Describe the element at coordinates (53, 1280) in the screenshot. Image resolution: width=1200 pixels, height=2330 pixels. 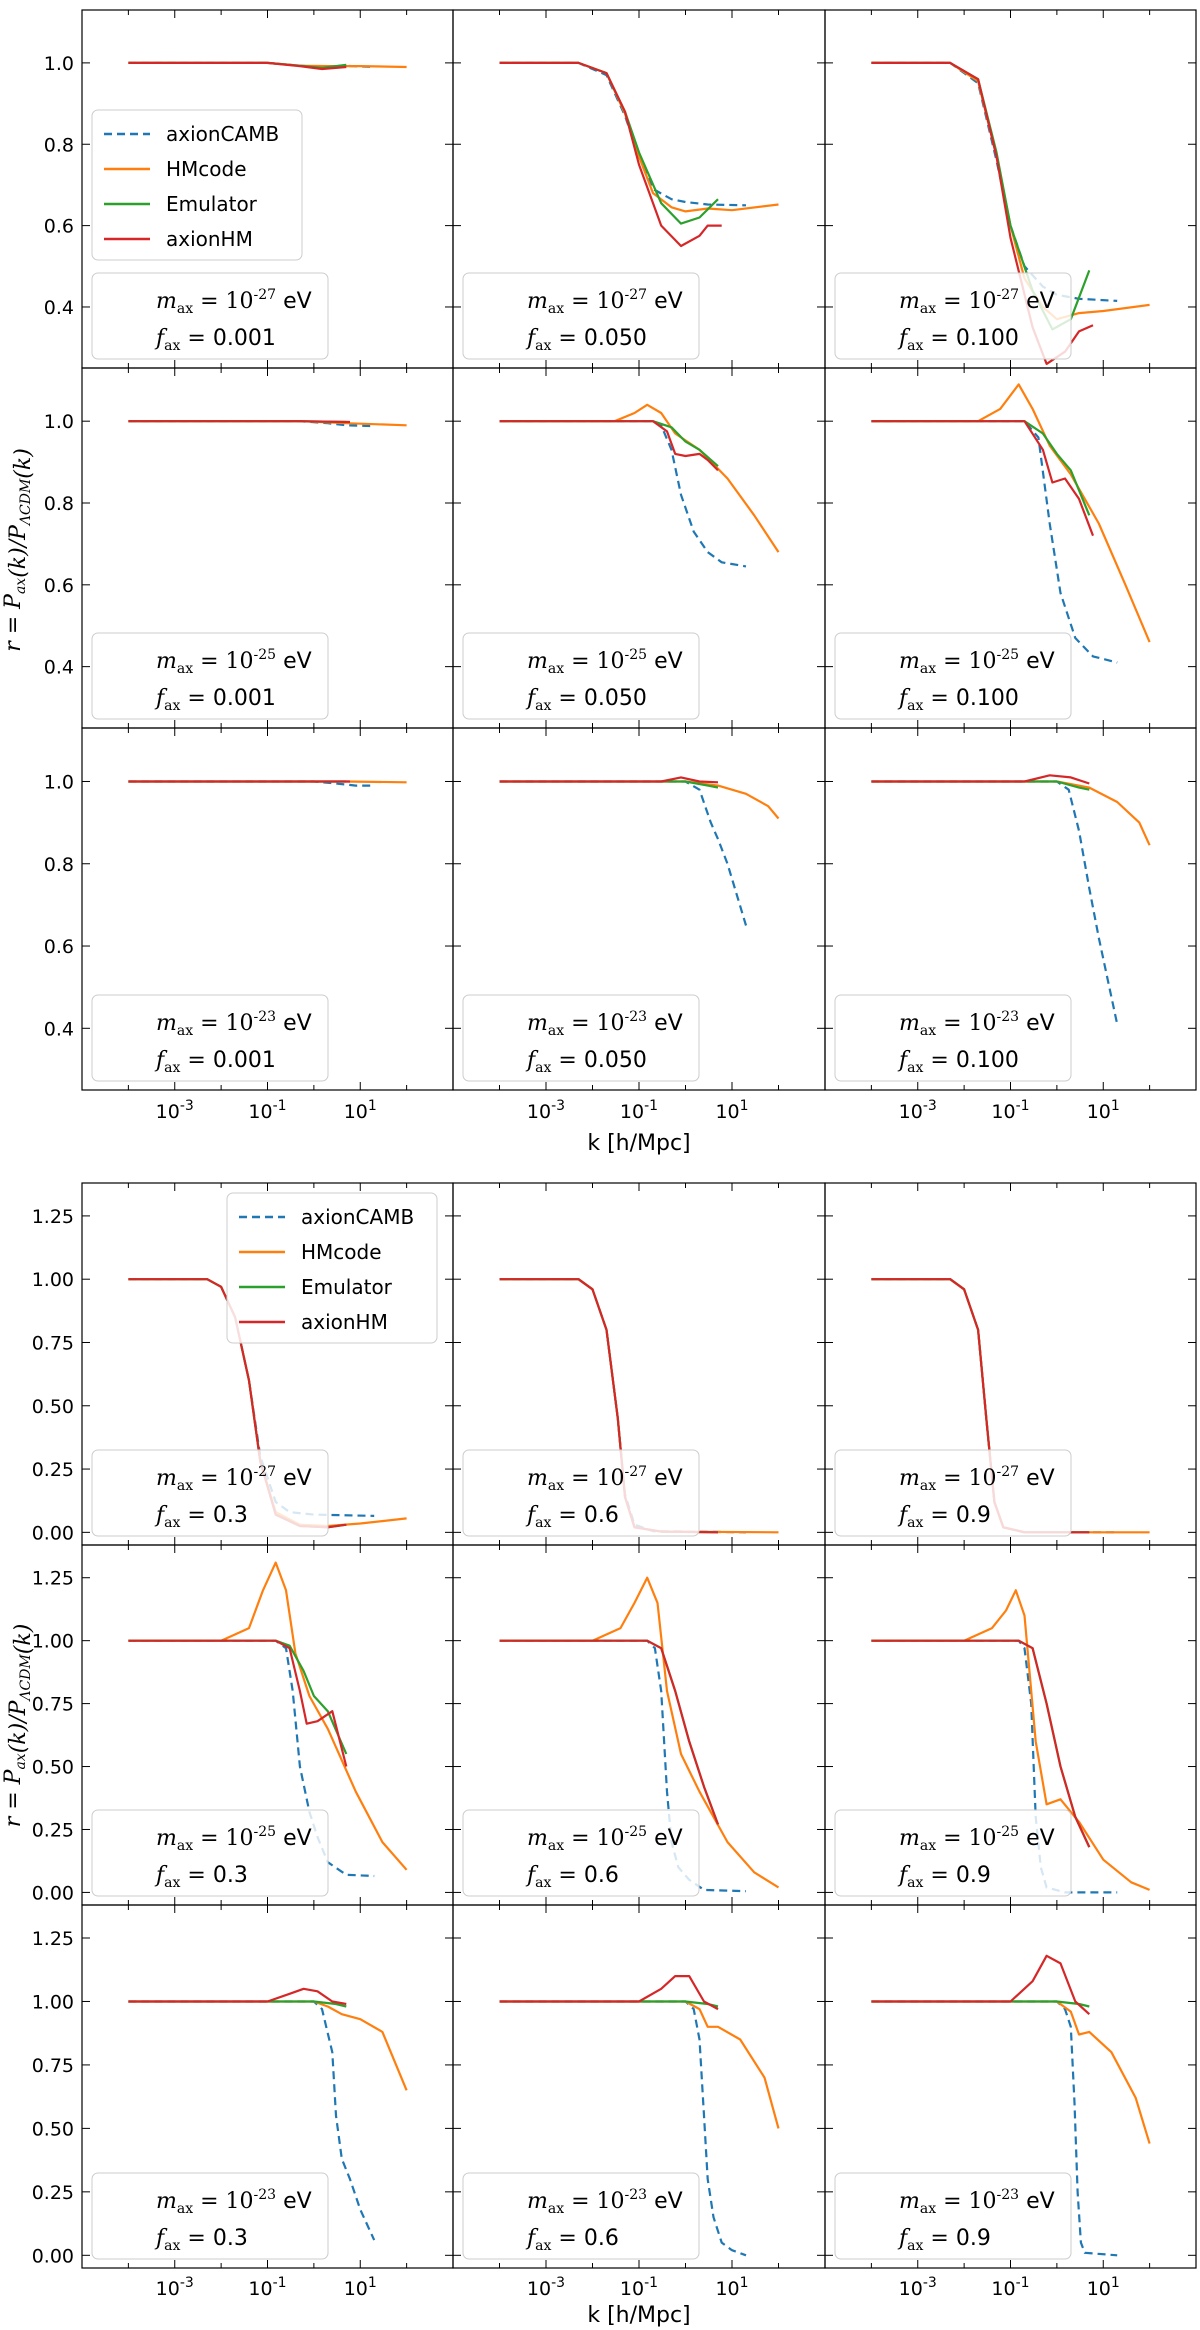
I see `y-tick-label: 1.00` at that location.